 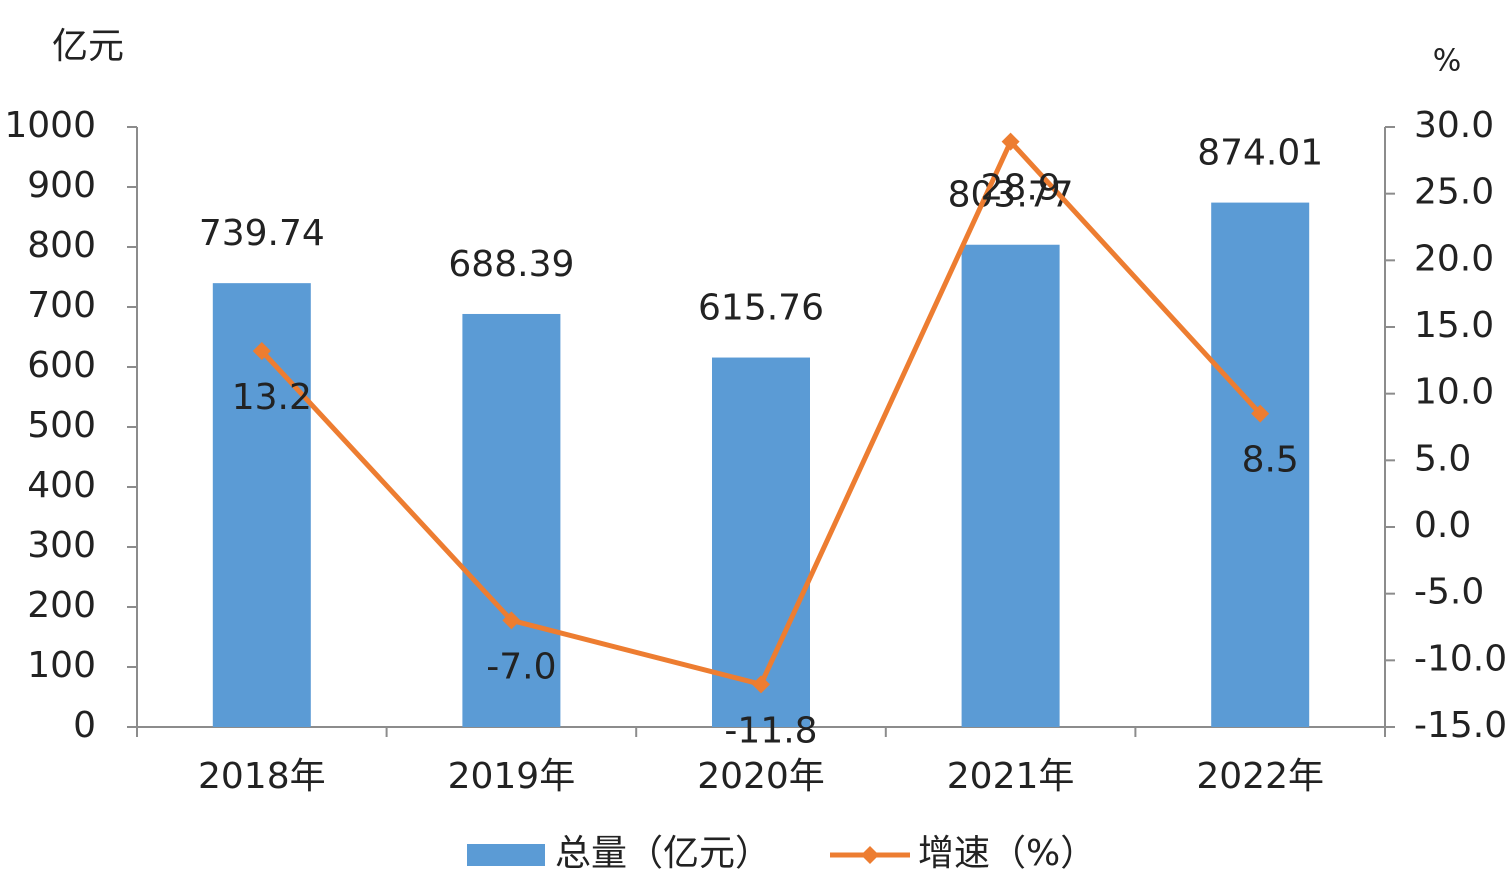 I want to click on y2-tick-label: 25.0, so click(x=1454, y=192).